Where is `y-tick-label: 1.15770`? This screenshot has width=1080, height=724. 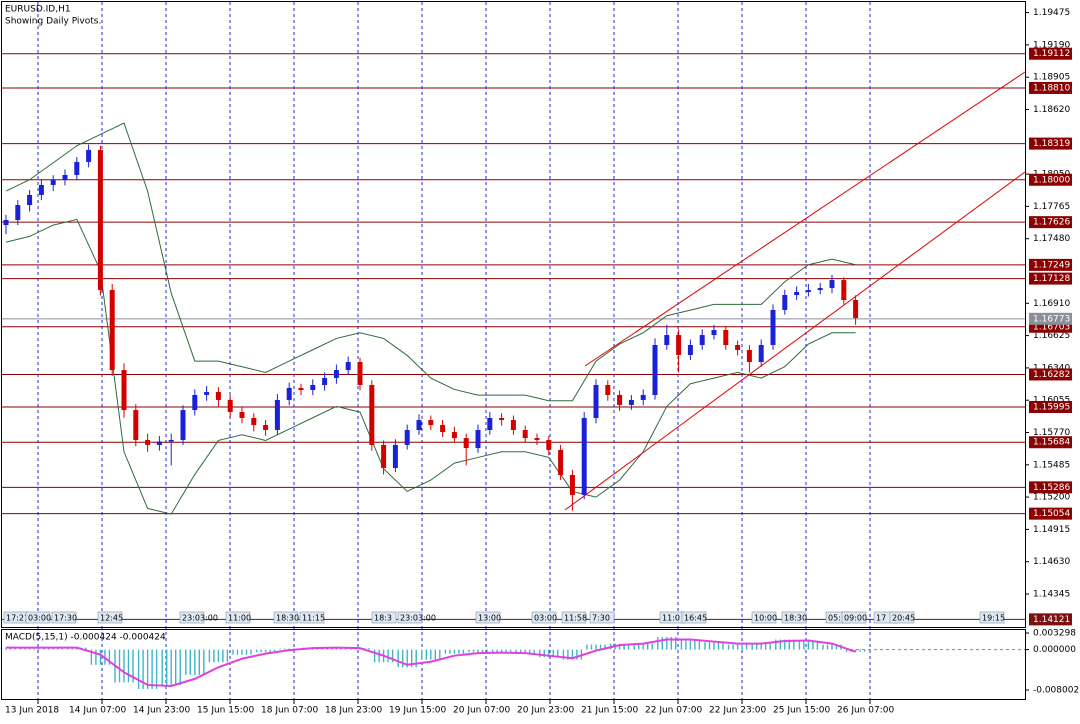
y-tick-label: 1.15770 is located at coordinates (1051, 433).